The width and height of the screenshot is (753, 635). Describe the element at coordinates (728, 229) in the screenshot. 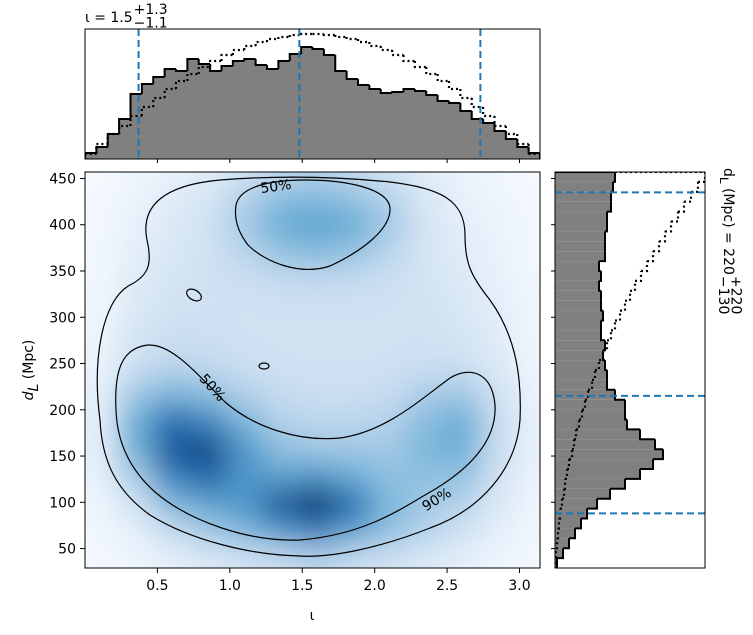

I see `title-rest: (Mpc) = 220` at that location.